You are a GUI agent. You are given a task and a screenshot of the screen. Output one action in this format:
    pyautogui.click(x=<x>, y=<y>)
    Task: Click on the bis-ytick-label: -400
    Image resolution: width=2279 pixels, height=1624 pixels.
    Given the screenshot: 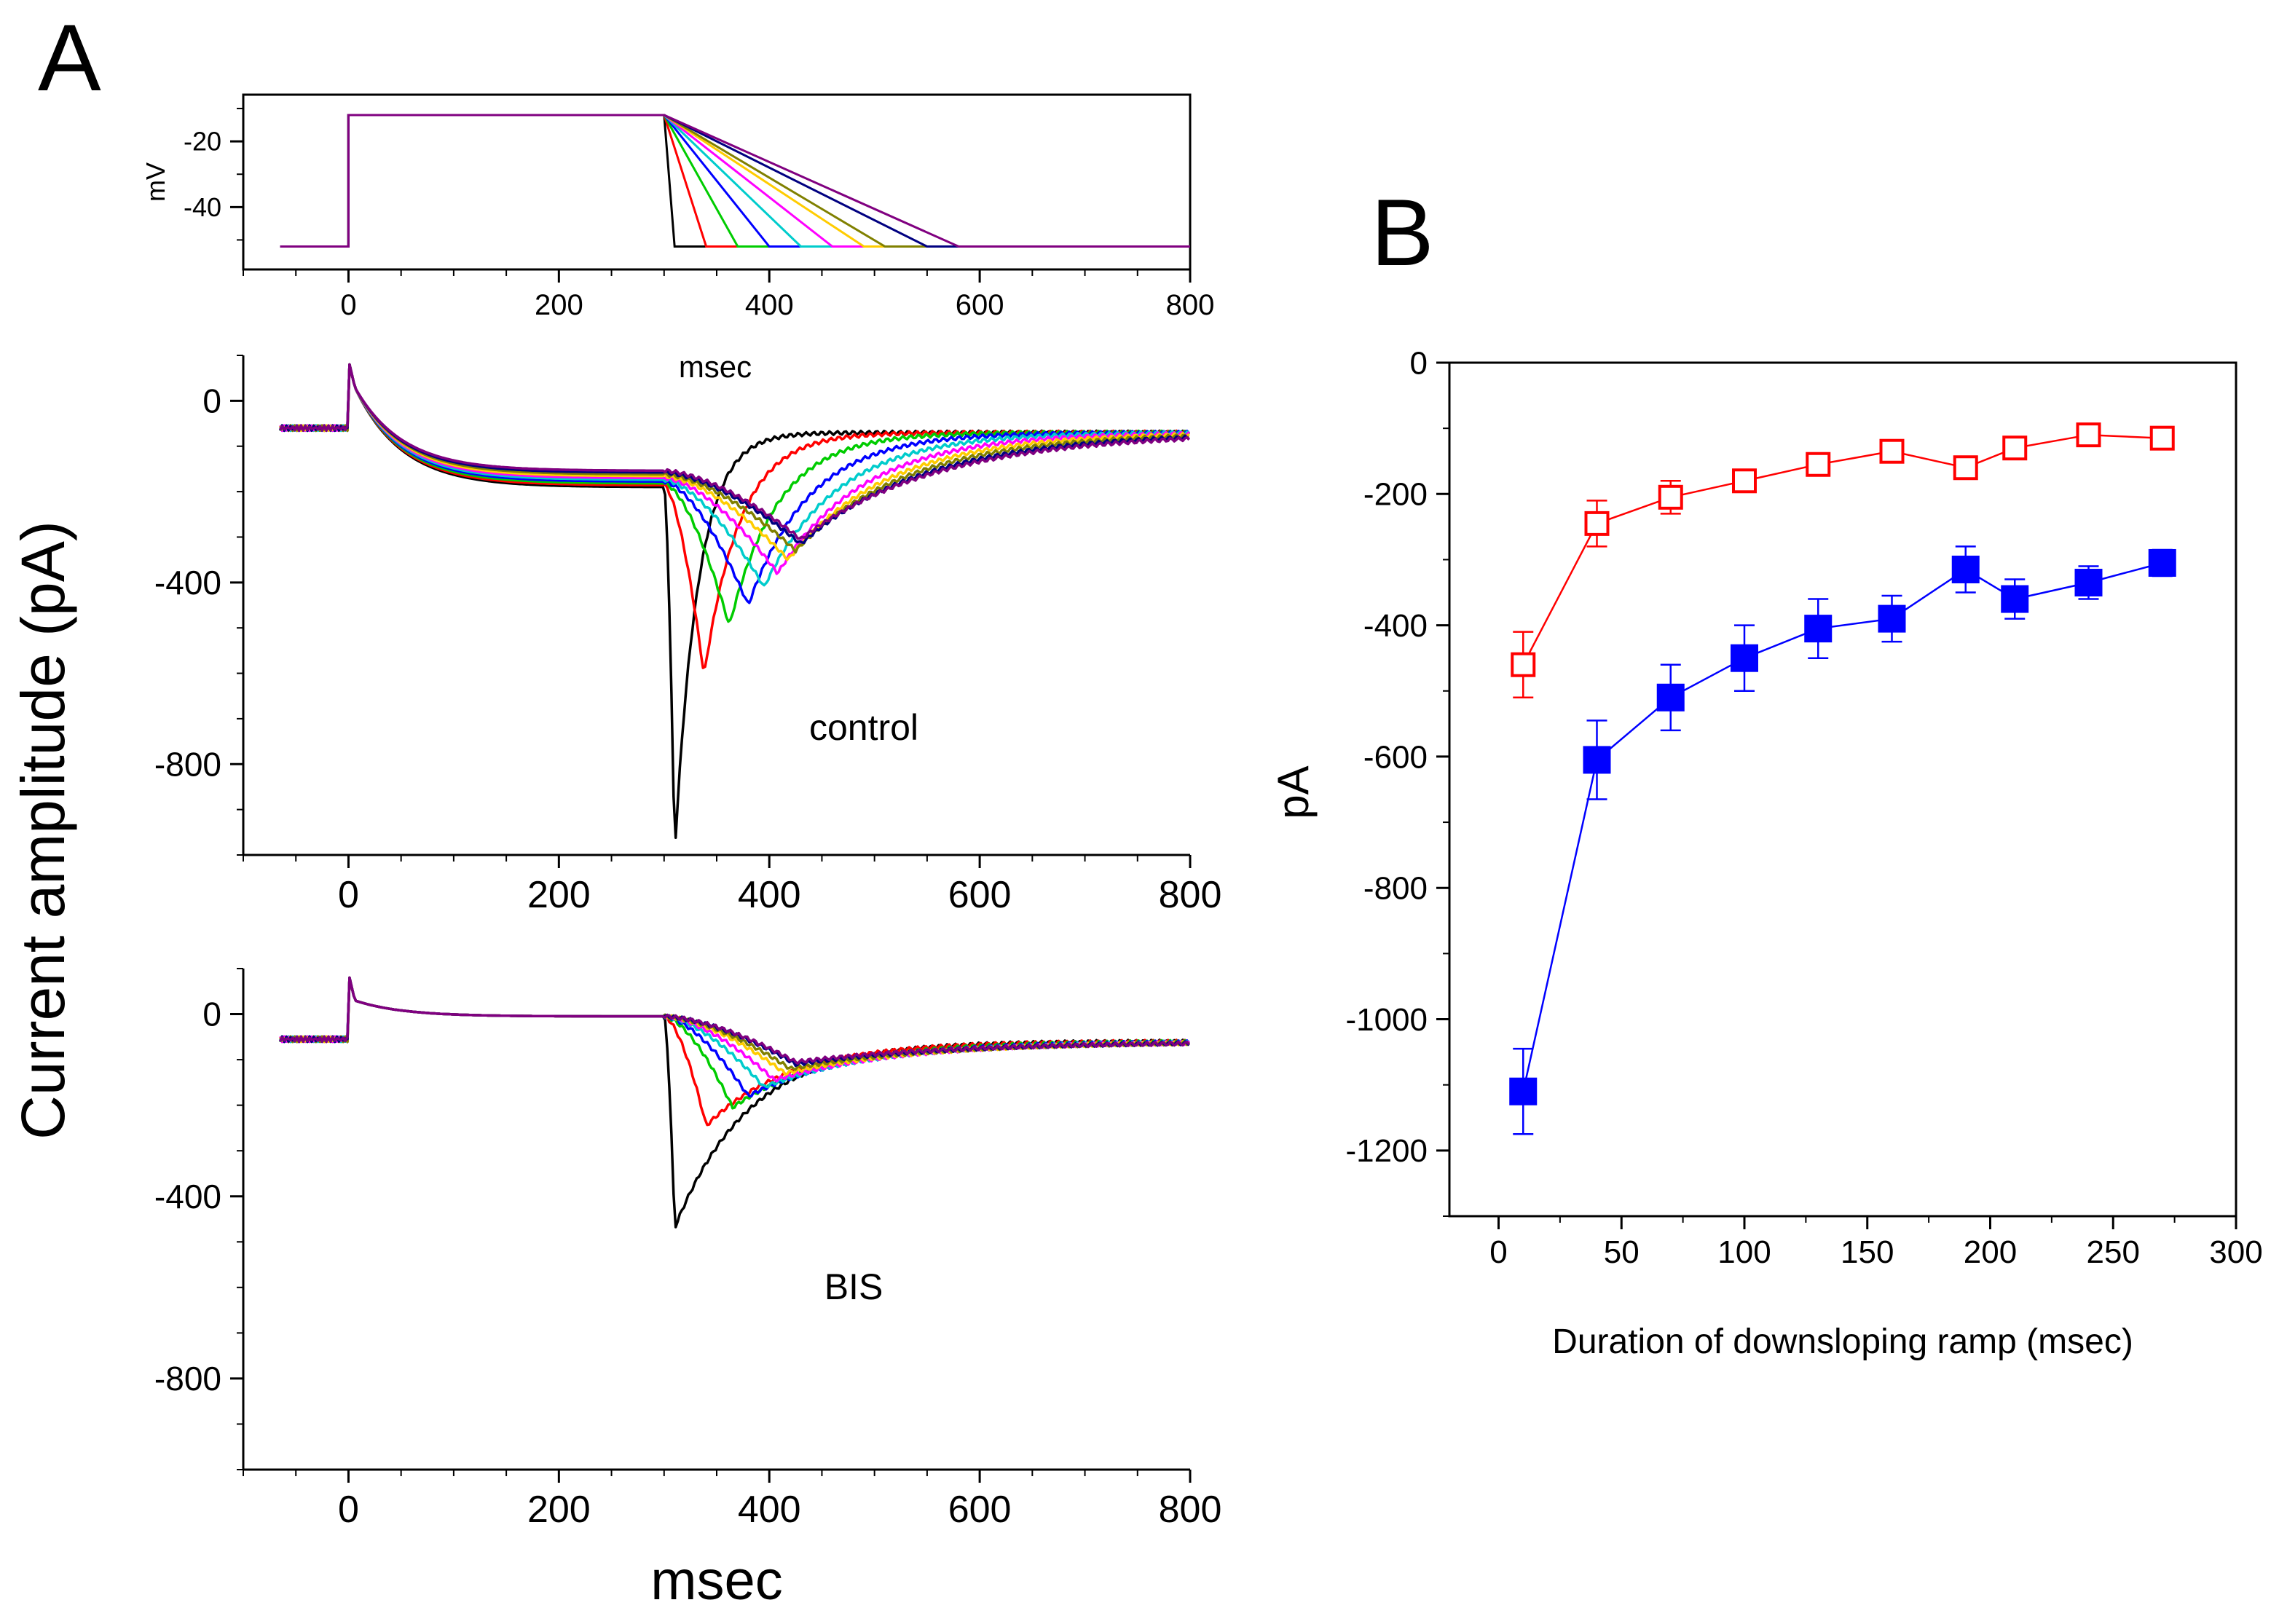 What is the action you would take?
    pyautogui.click(x=187, y=1196)
    